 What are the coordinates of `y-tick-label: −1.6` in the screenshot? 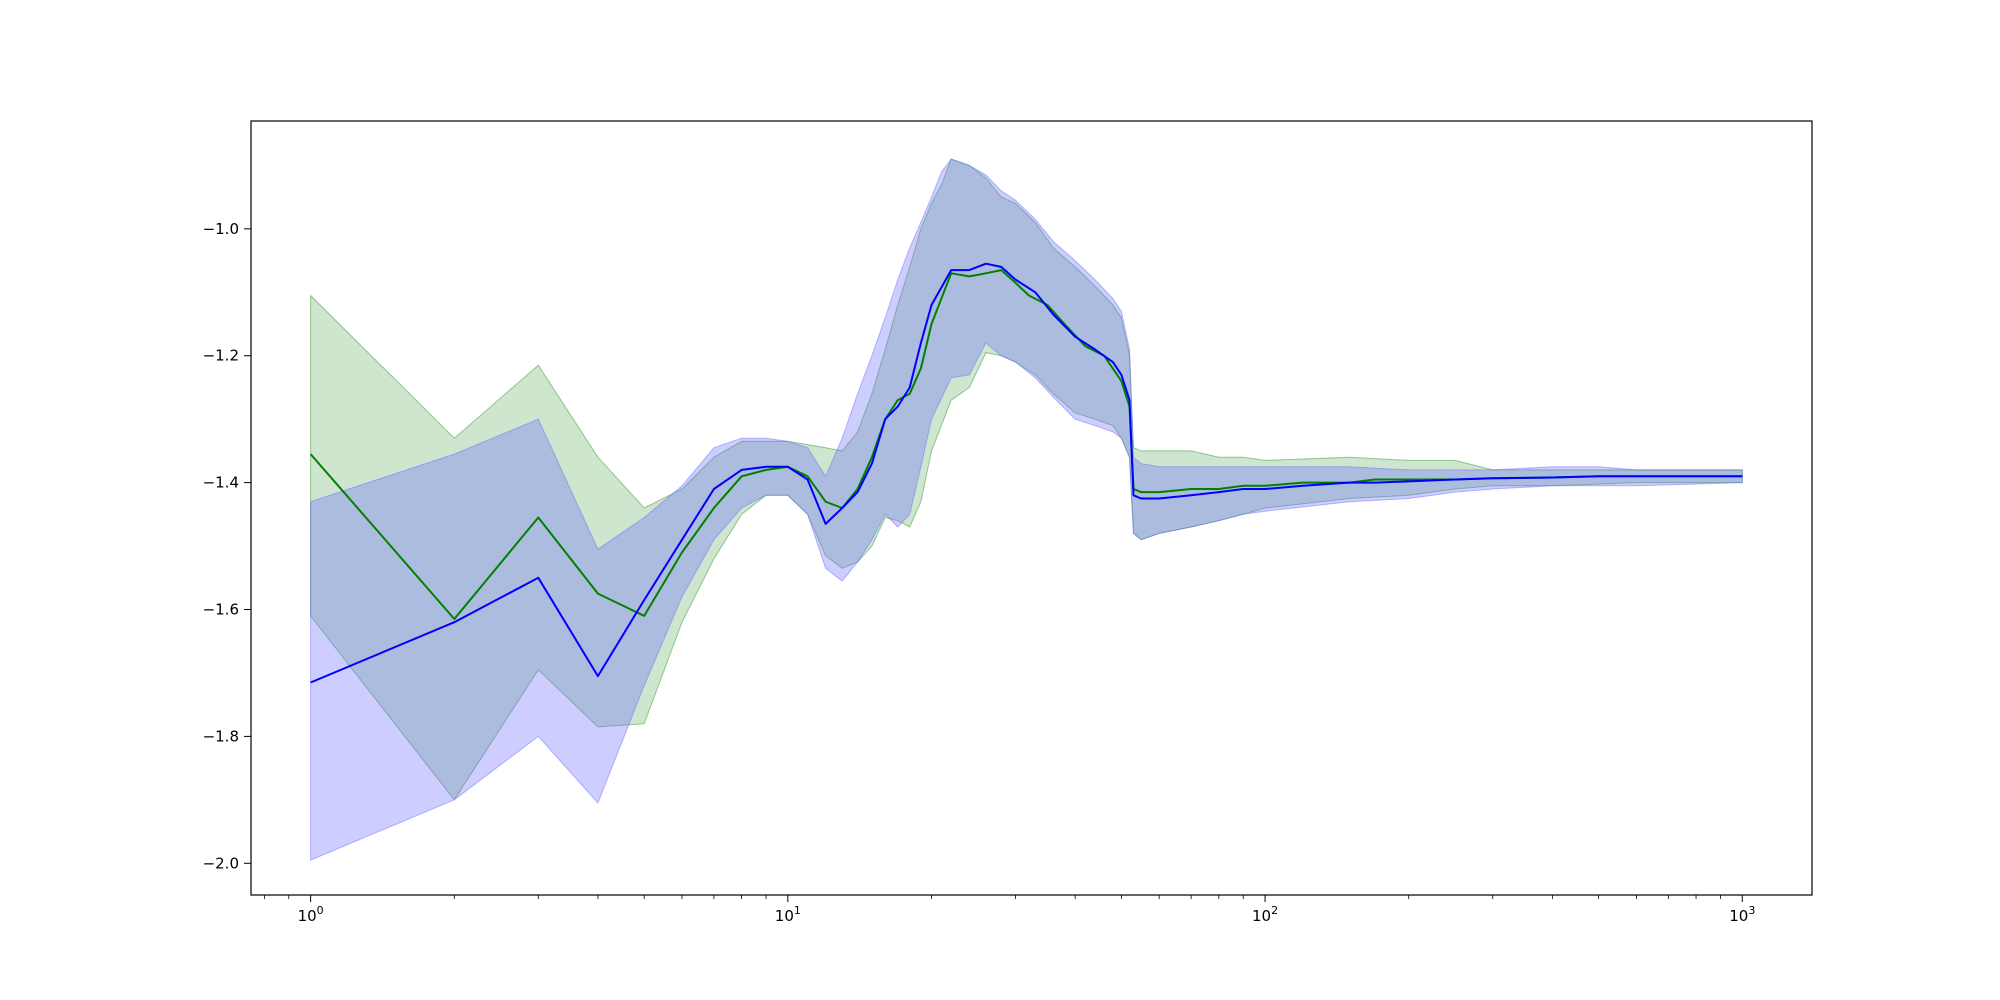 It's located at (221, 610).